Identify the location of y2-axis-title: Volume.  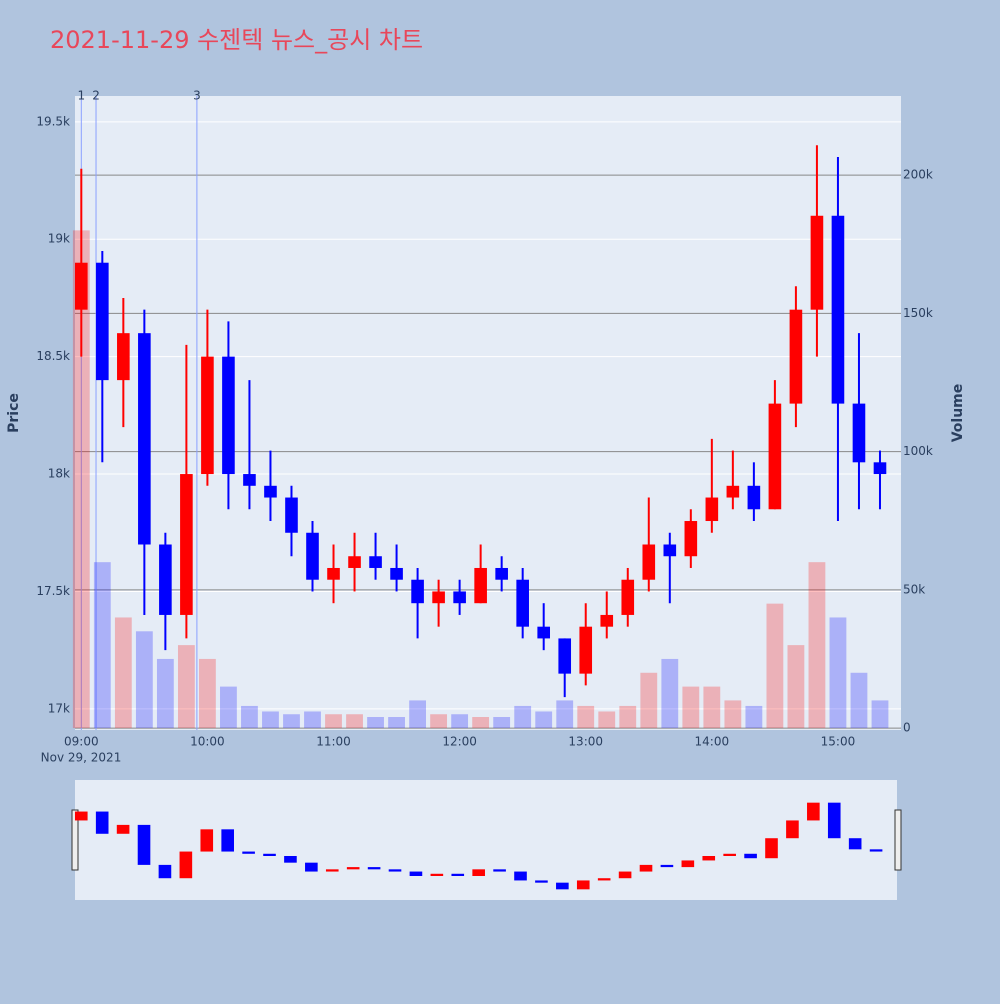
(958, 413).